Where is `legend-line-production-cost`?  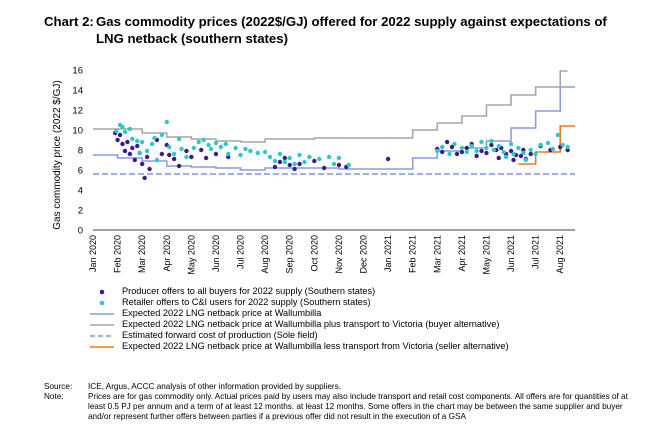 legend-line-production-cost is located at coordinates (102, 336).